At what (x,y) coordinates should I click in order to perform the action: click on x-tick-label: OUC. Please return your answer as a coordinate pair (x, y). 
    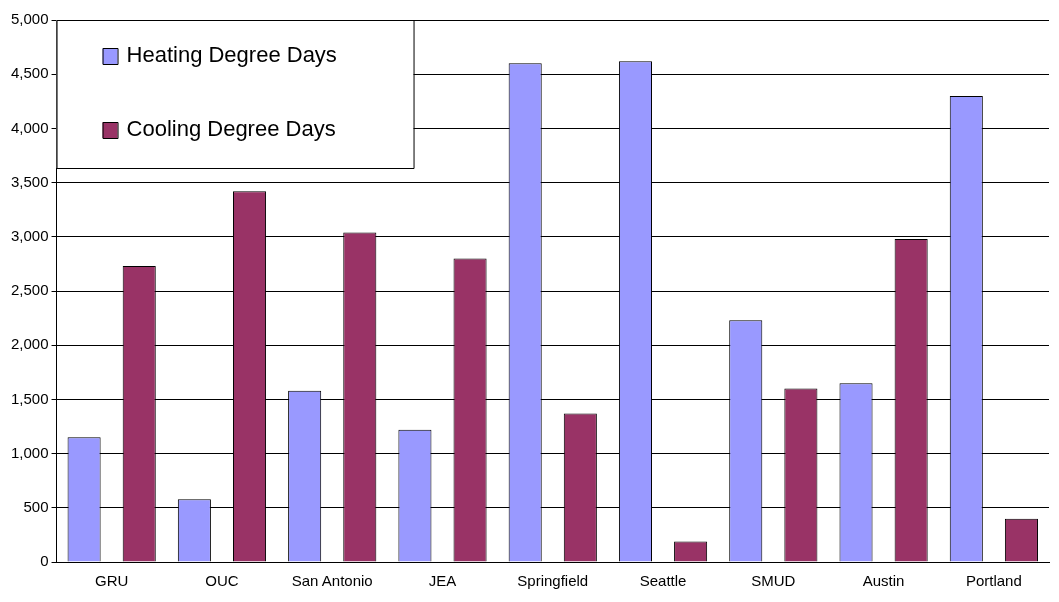
    Looking at the image, I should click on (222, 581).